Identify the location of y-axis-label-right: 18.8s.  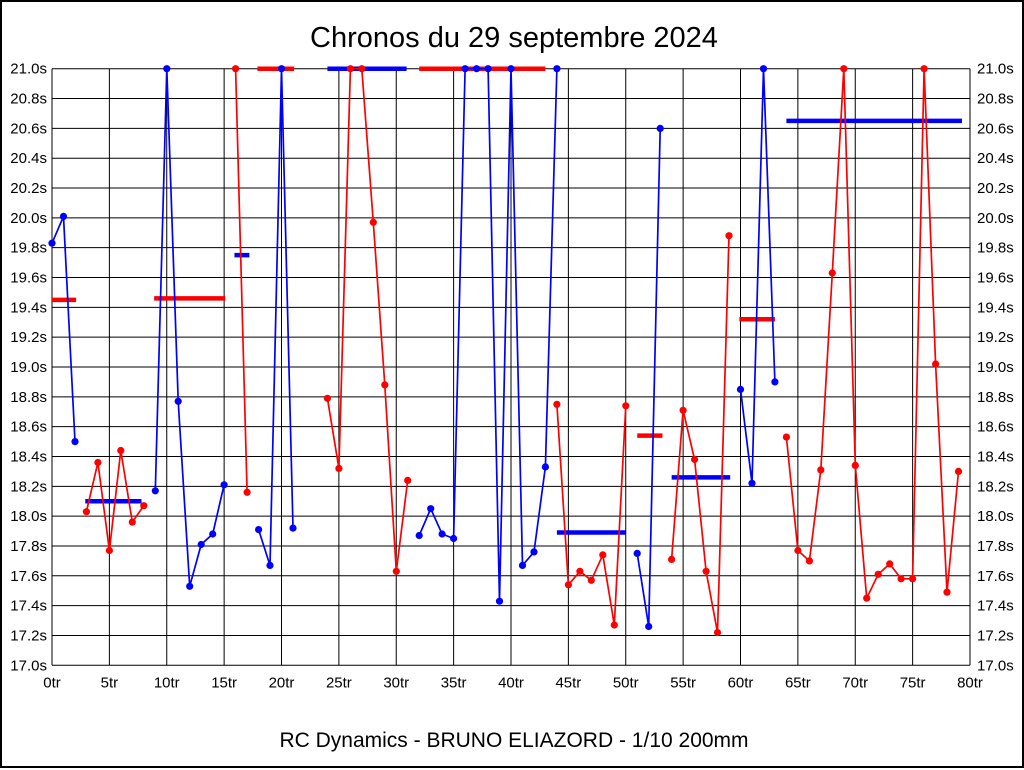
(995, 397).